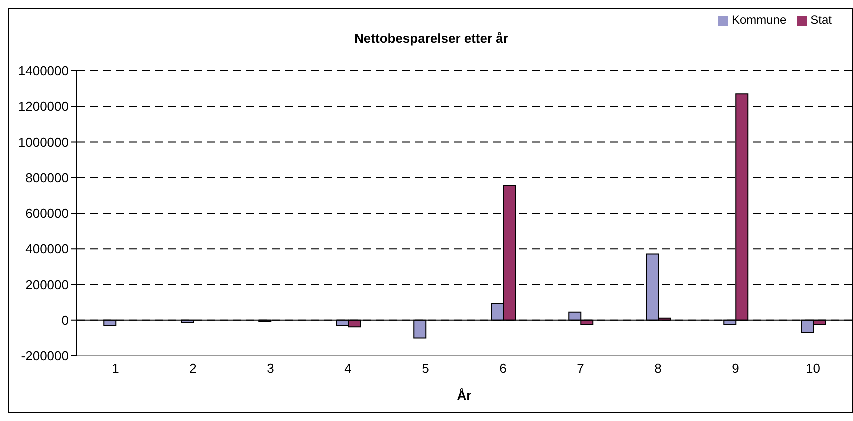  I want to click on chart-title: Nettobesparelser etter år, so click(432, 38).